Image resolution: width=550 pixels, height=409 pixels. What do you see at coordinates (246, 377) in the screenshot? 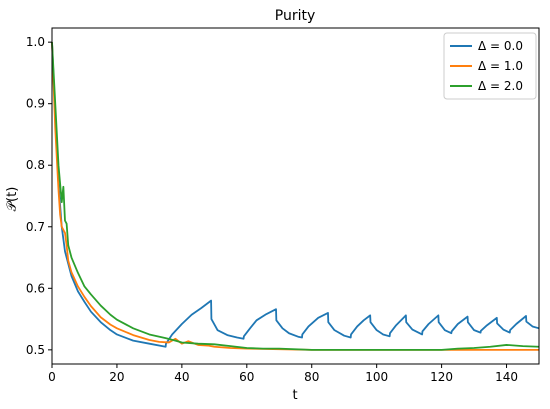
I see `x-tick-label: 60` at bounding box center [246, 377].